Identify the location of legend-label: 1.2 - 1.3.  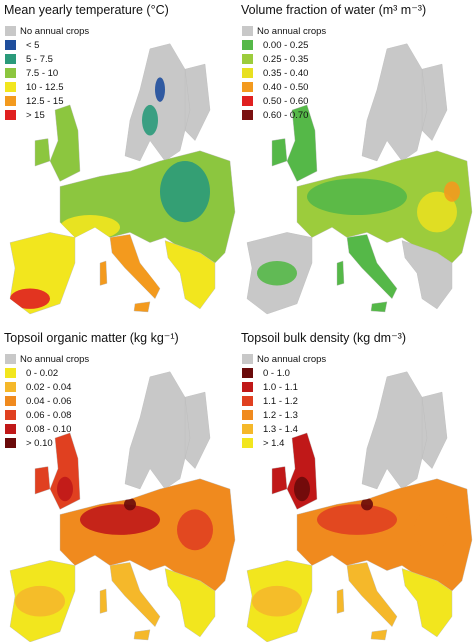
(280, 415).